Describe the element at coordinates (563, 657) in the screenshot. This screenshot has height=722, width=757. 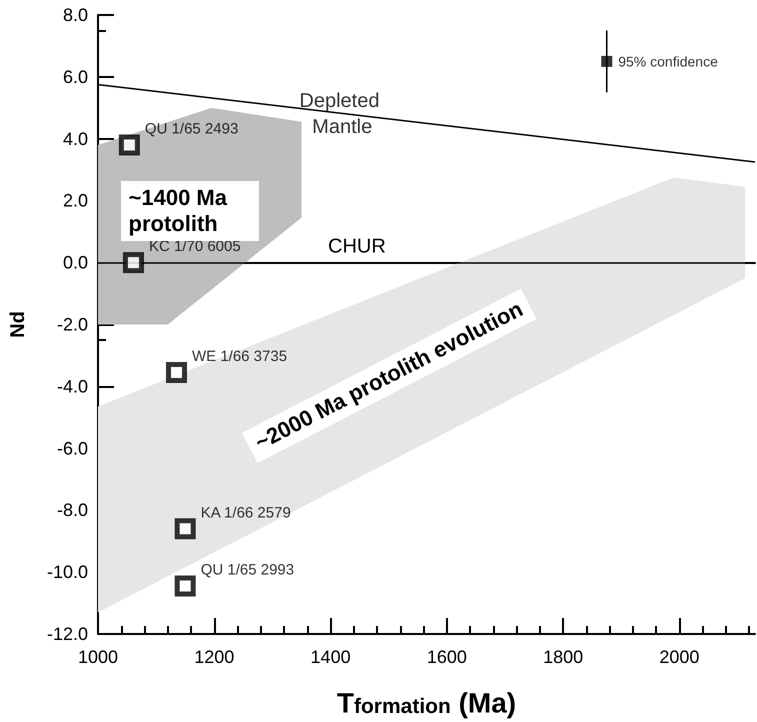
I see `x-tick-label: 1800` at that location.